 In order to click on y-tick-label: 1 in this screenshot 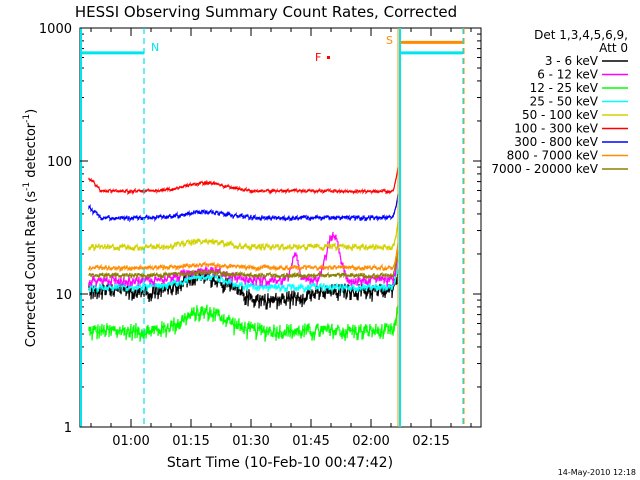, I will do `click(68, 428)`.